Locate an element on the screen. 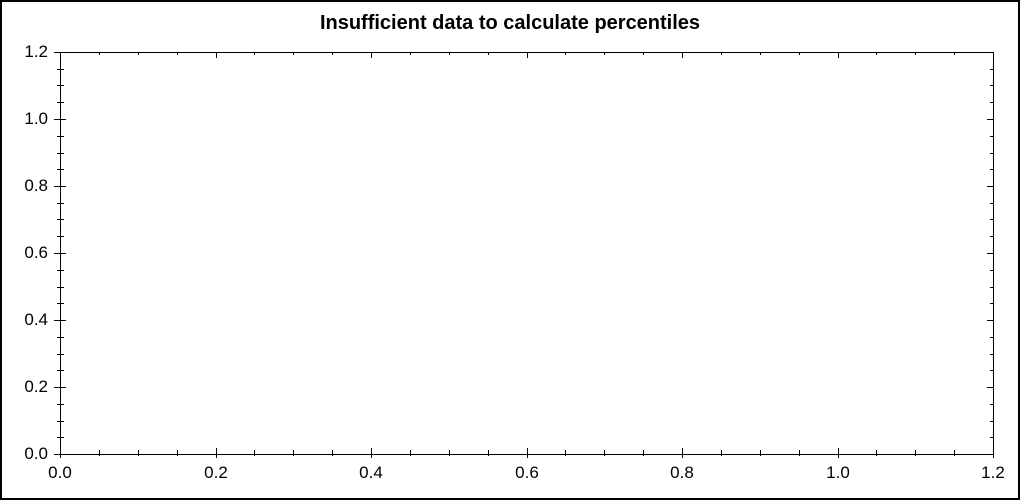  x-tick-label: 1.0 is located at coordinates (838, 472).